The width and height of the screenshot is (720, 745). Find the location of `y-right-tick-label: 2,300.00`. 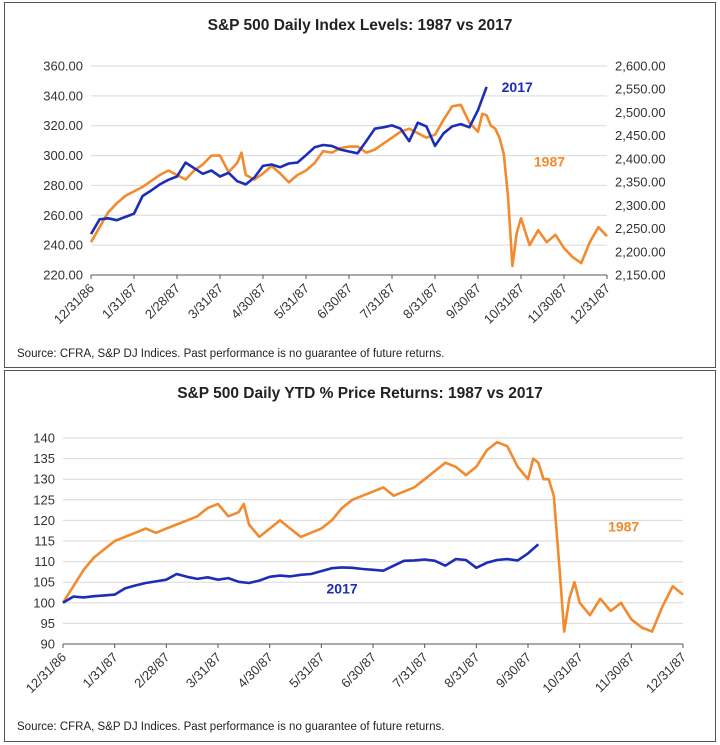

y-right-tick-label: 2,300.00 is located at coordinates (640, 205).